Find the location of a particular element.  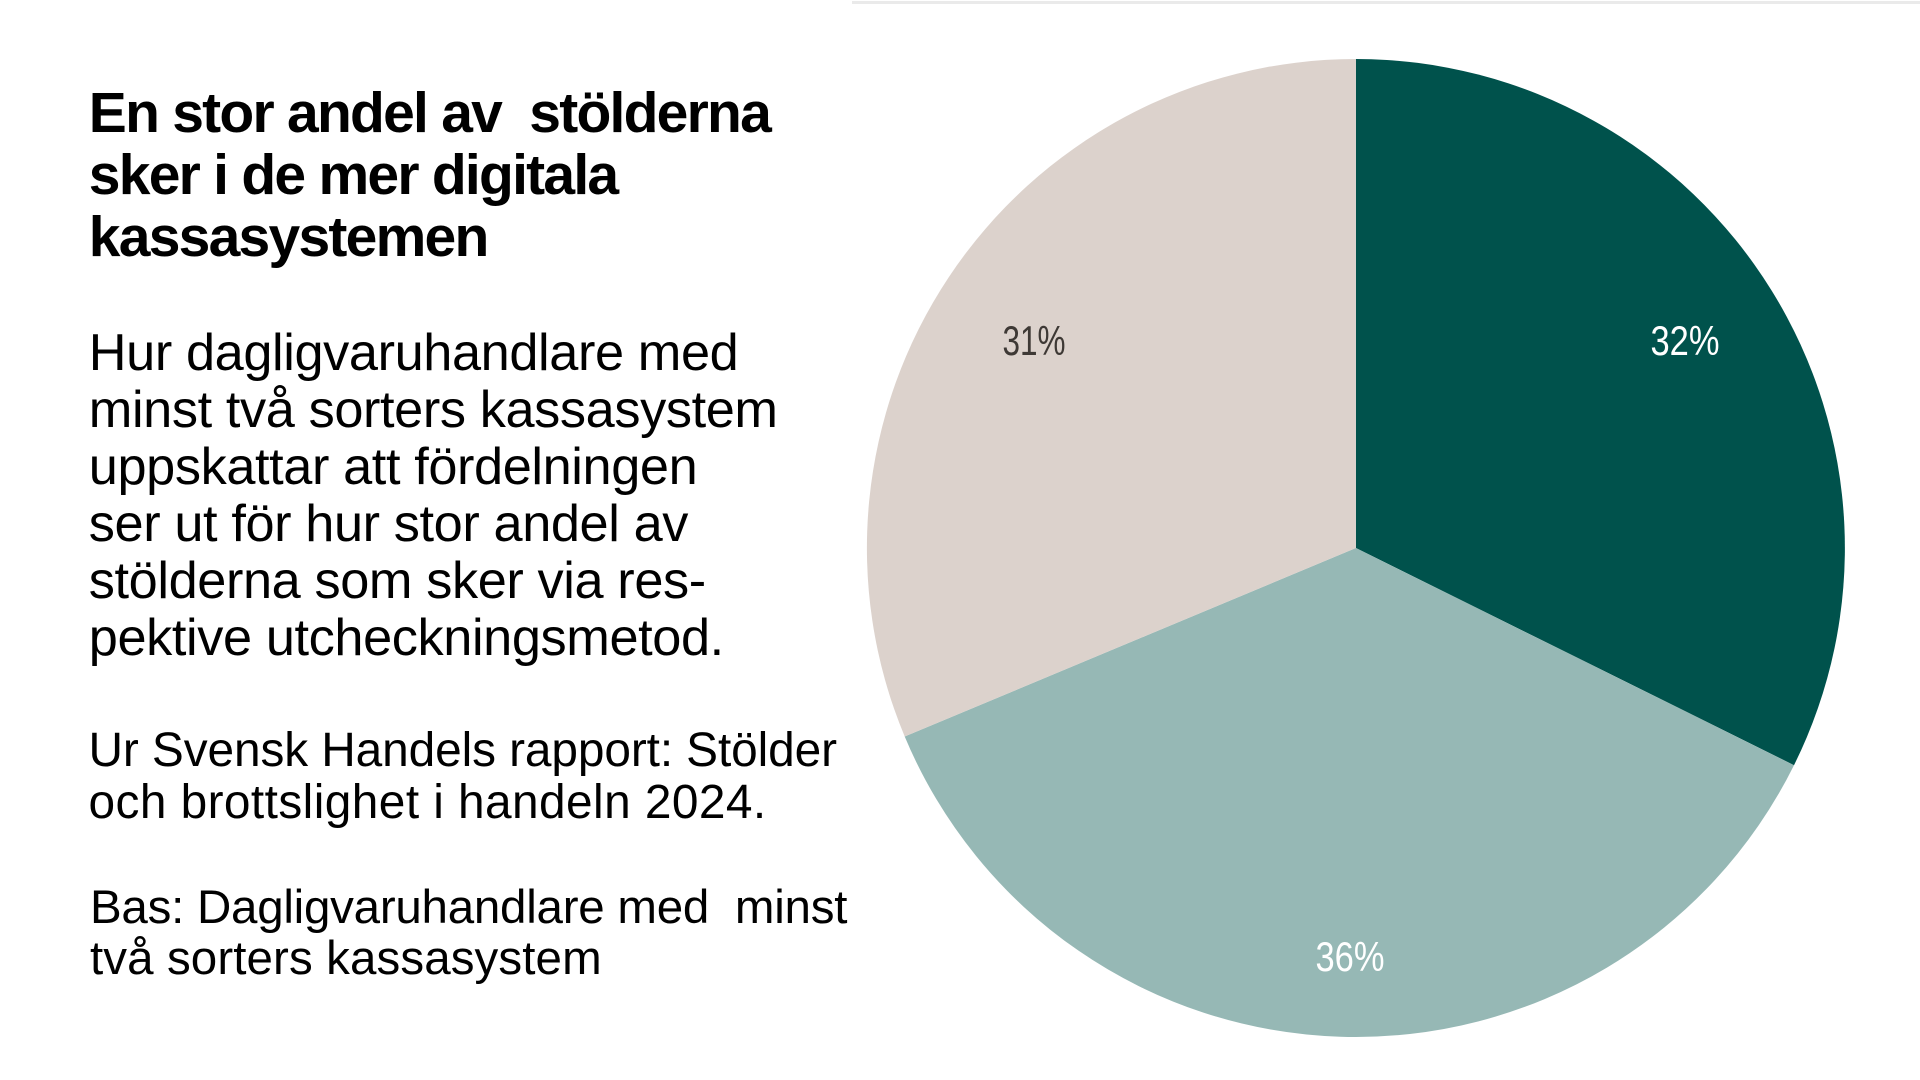

svg-text: 31% is located at coordinates (1034, 340).